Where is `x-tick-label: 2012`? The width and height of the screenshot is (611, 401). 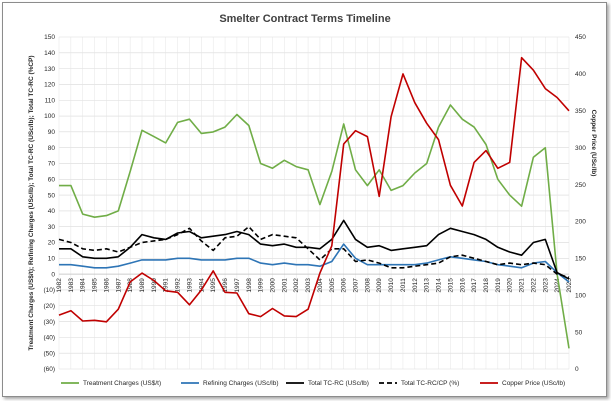 x-tick-label: 2012 is located at coordinates (415, 285).